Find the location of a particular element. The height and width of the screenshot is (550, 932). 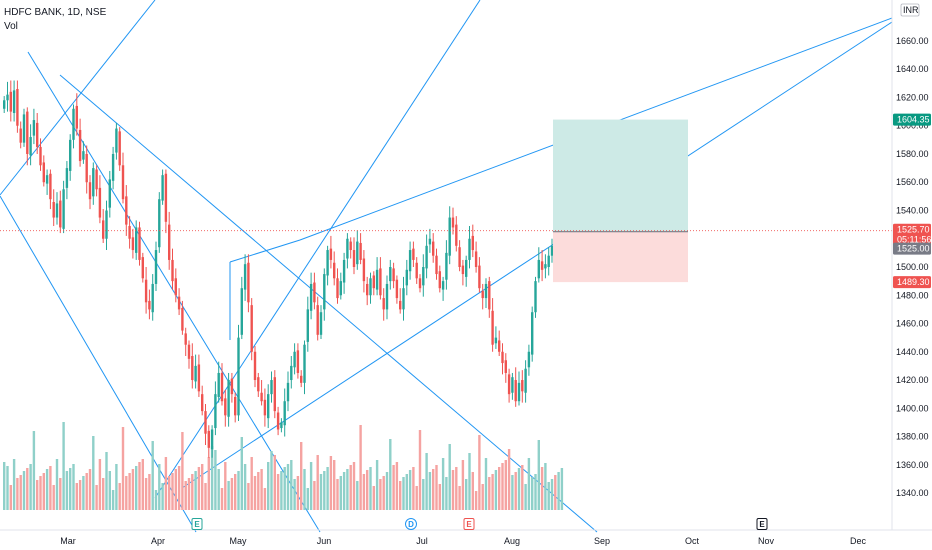

chart-title: HDFC BANK, 1D, NSE is located at coordinates (55, 12).